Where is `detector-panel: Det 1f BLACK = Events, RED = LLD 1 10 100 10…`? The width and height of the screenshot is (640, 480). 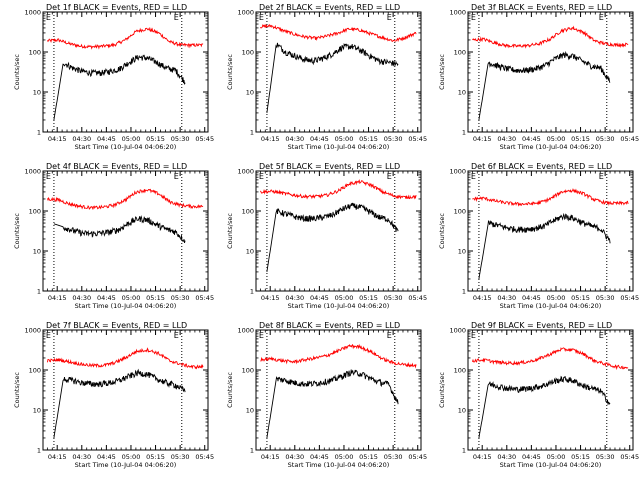
detector-panel: Det 1f BLACK = Events, RED = LLD 1 10 100 10… is located at coordinates (113, 77).